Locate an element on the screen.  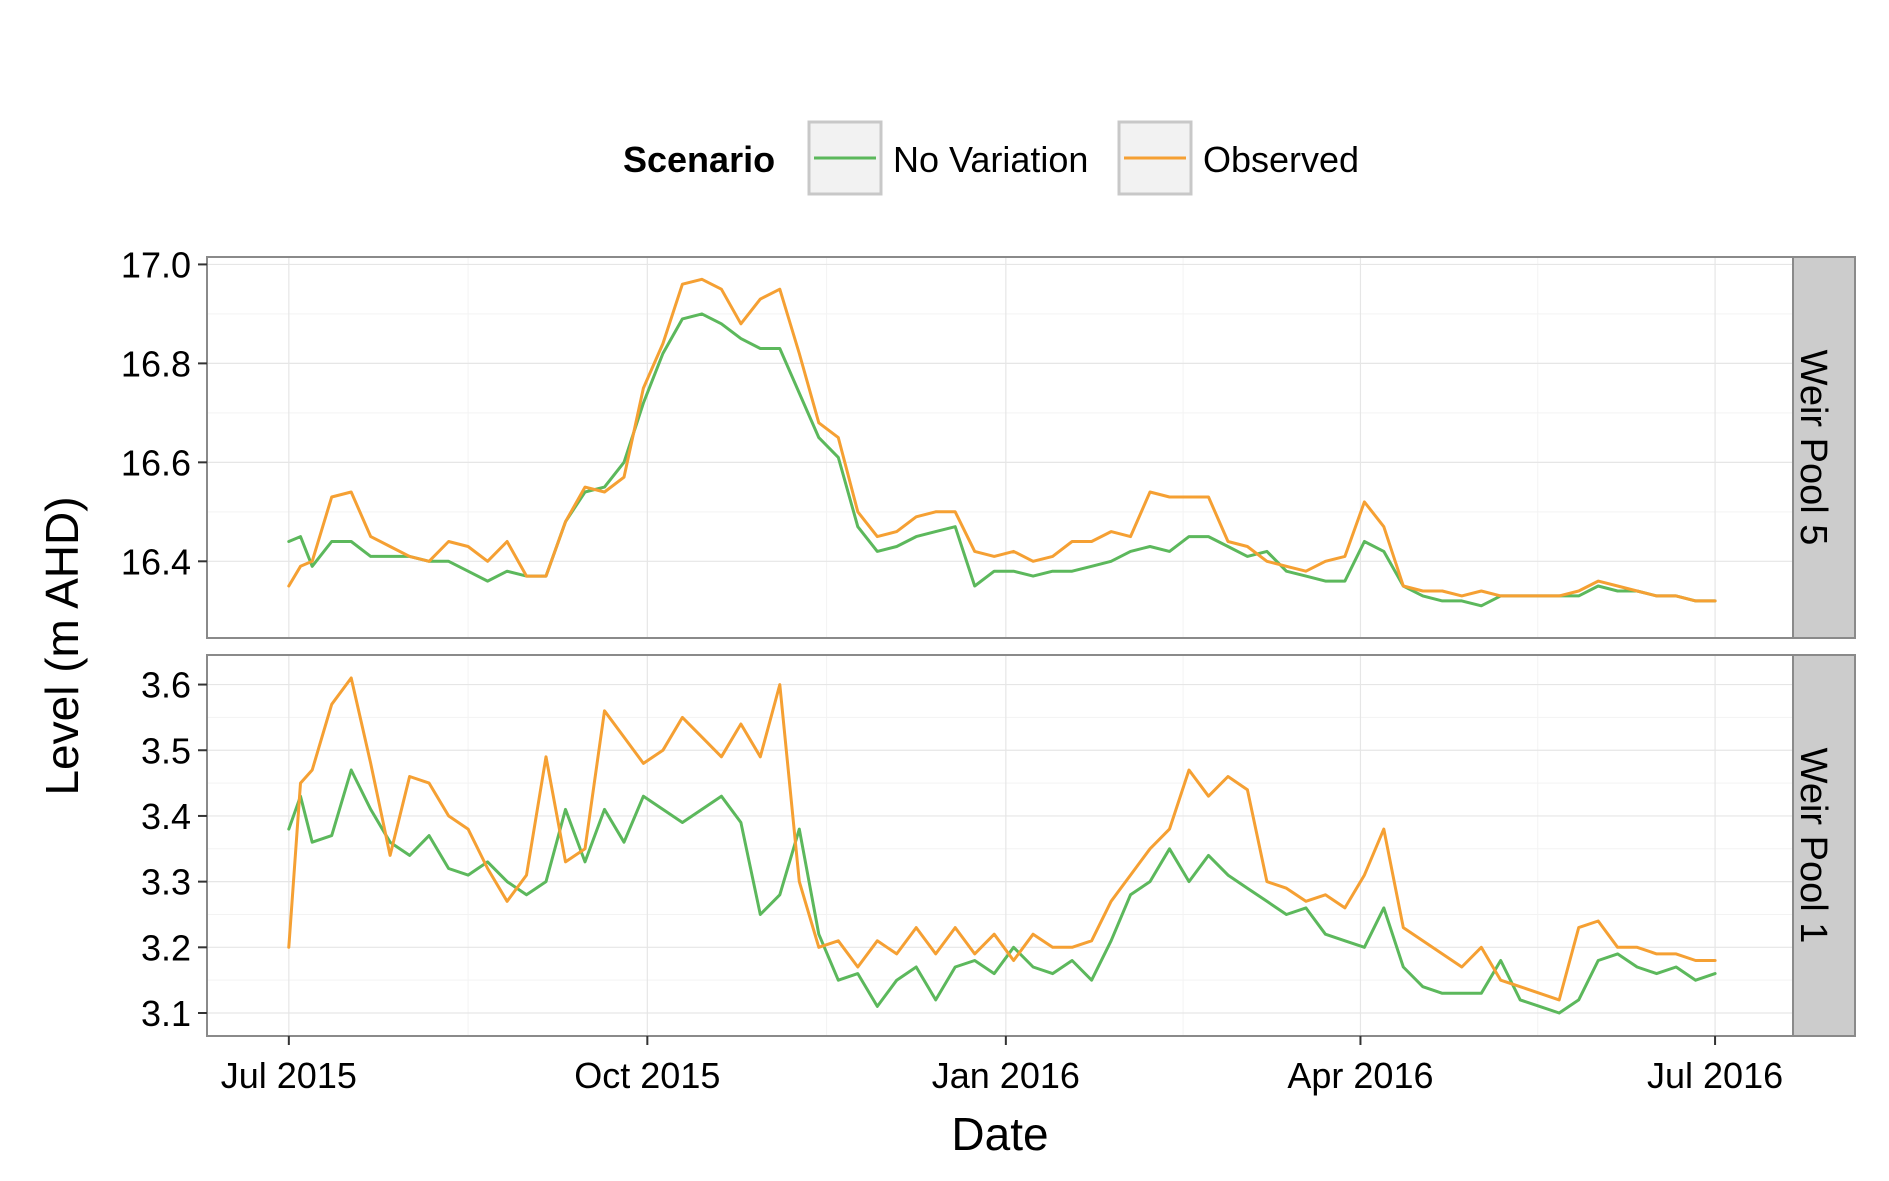
legend-label-no-variation: No Variation is located at coordinates (990, 159).